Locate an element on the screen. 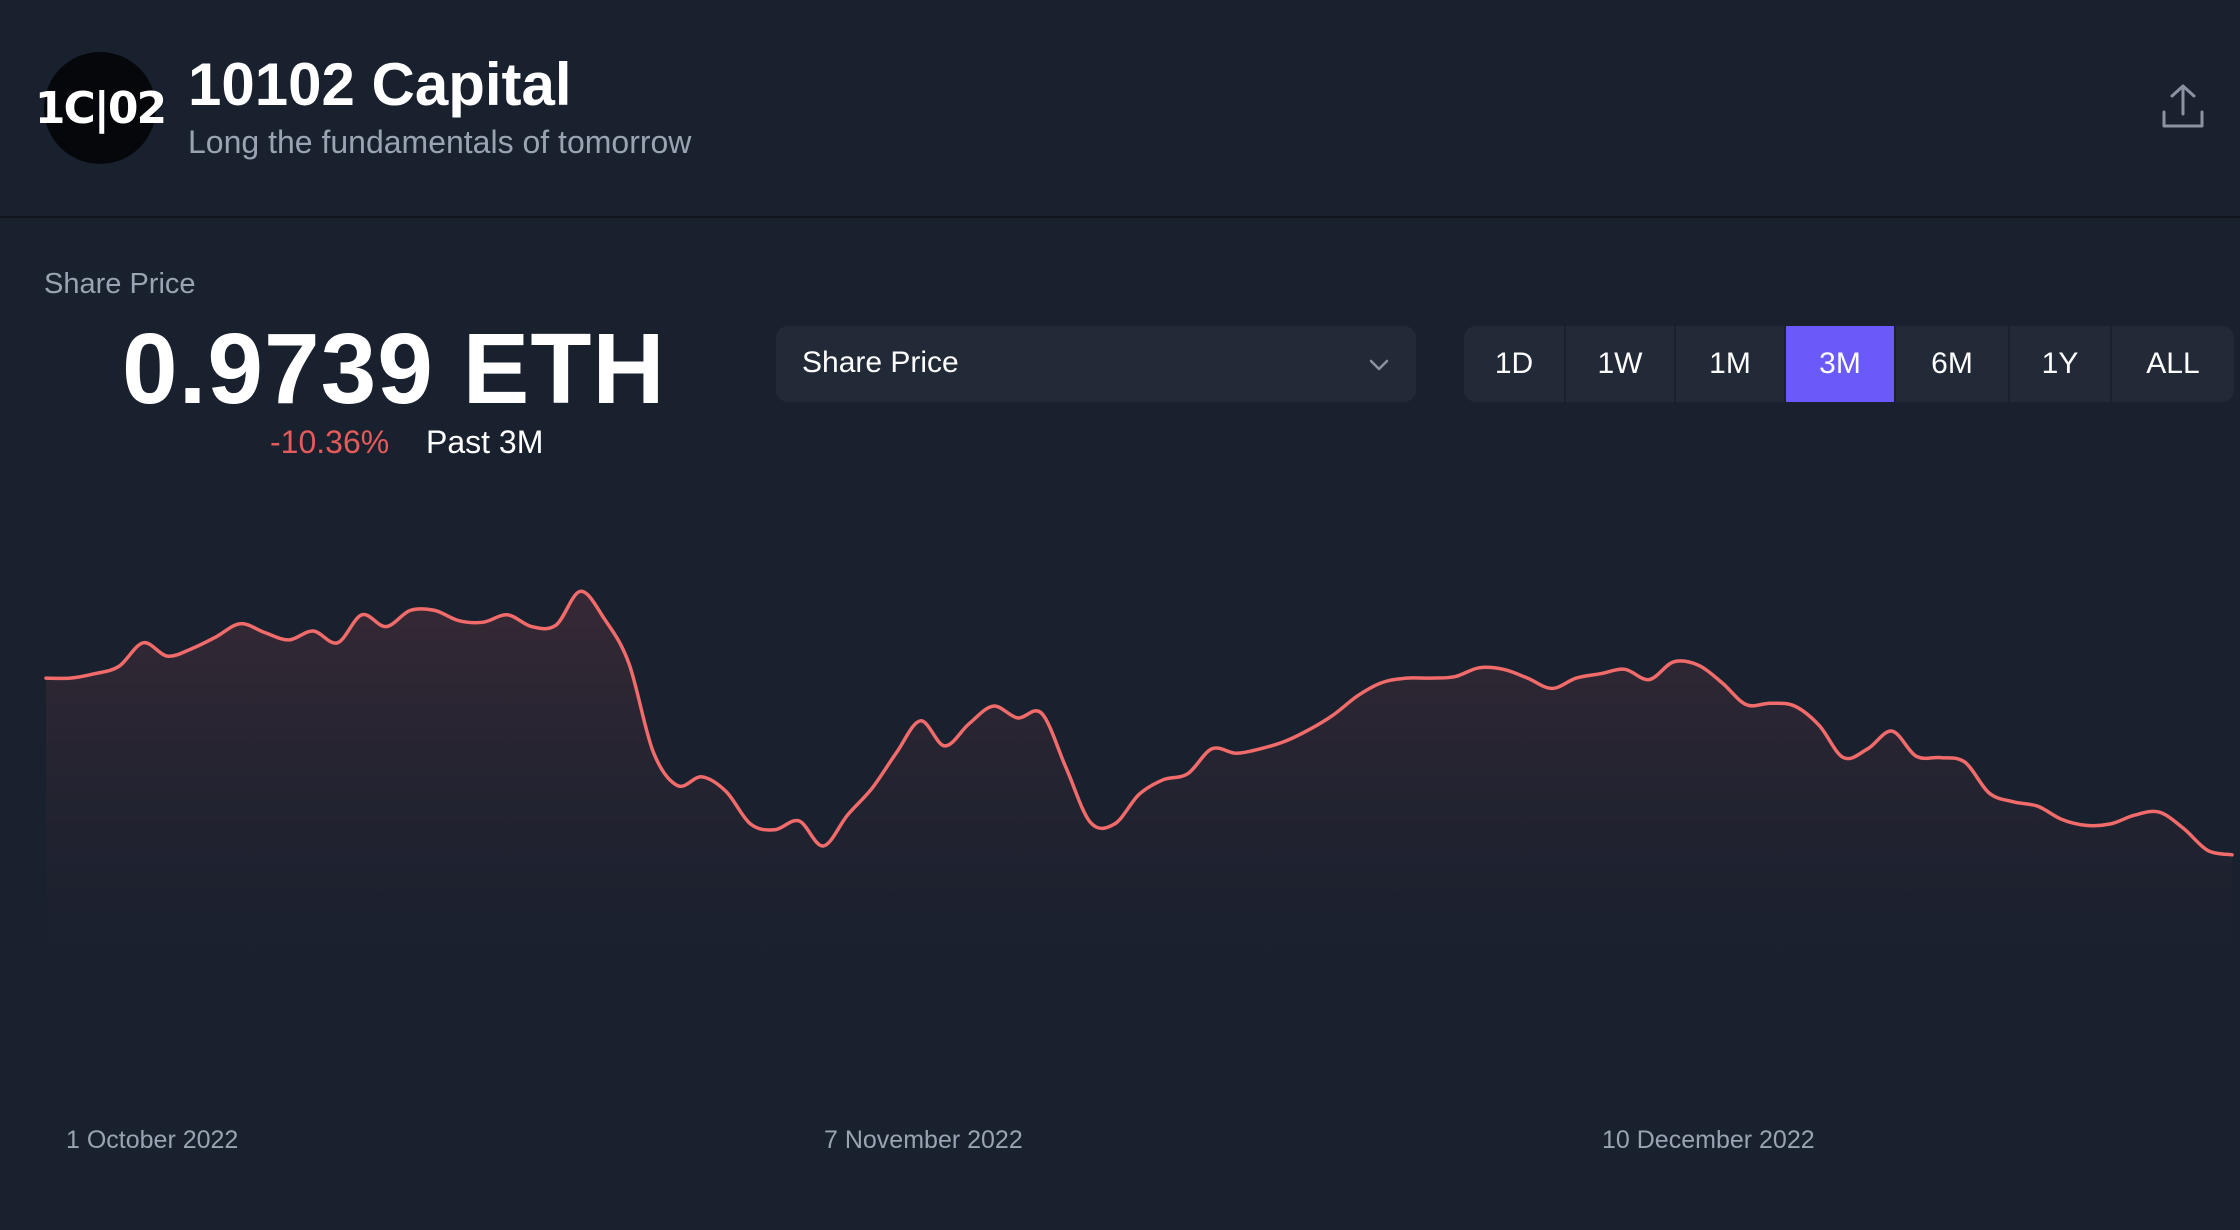 The image size is (2240, 1230). x-tick-label: 7 November 2022 is located at coordinates (923, 1140).